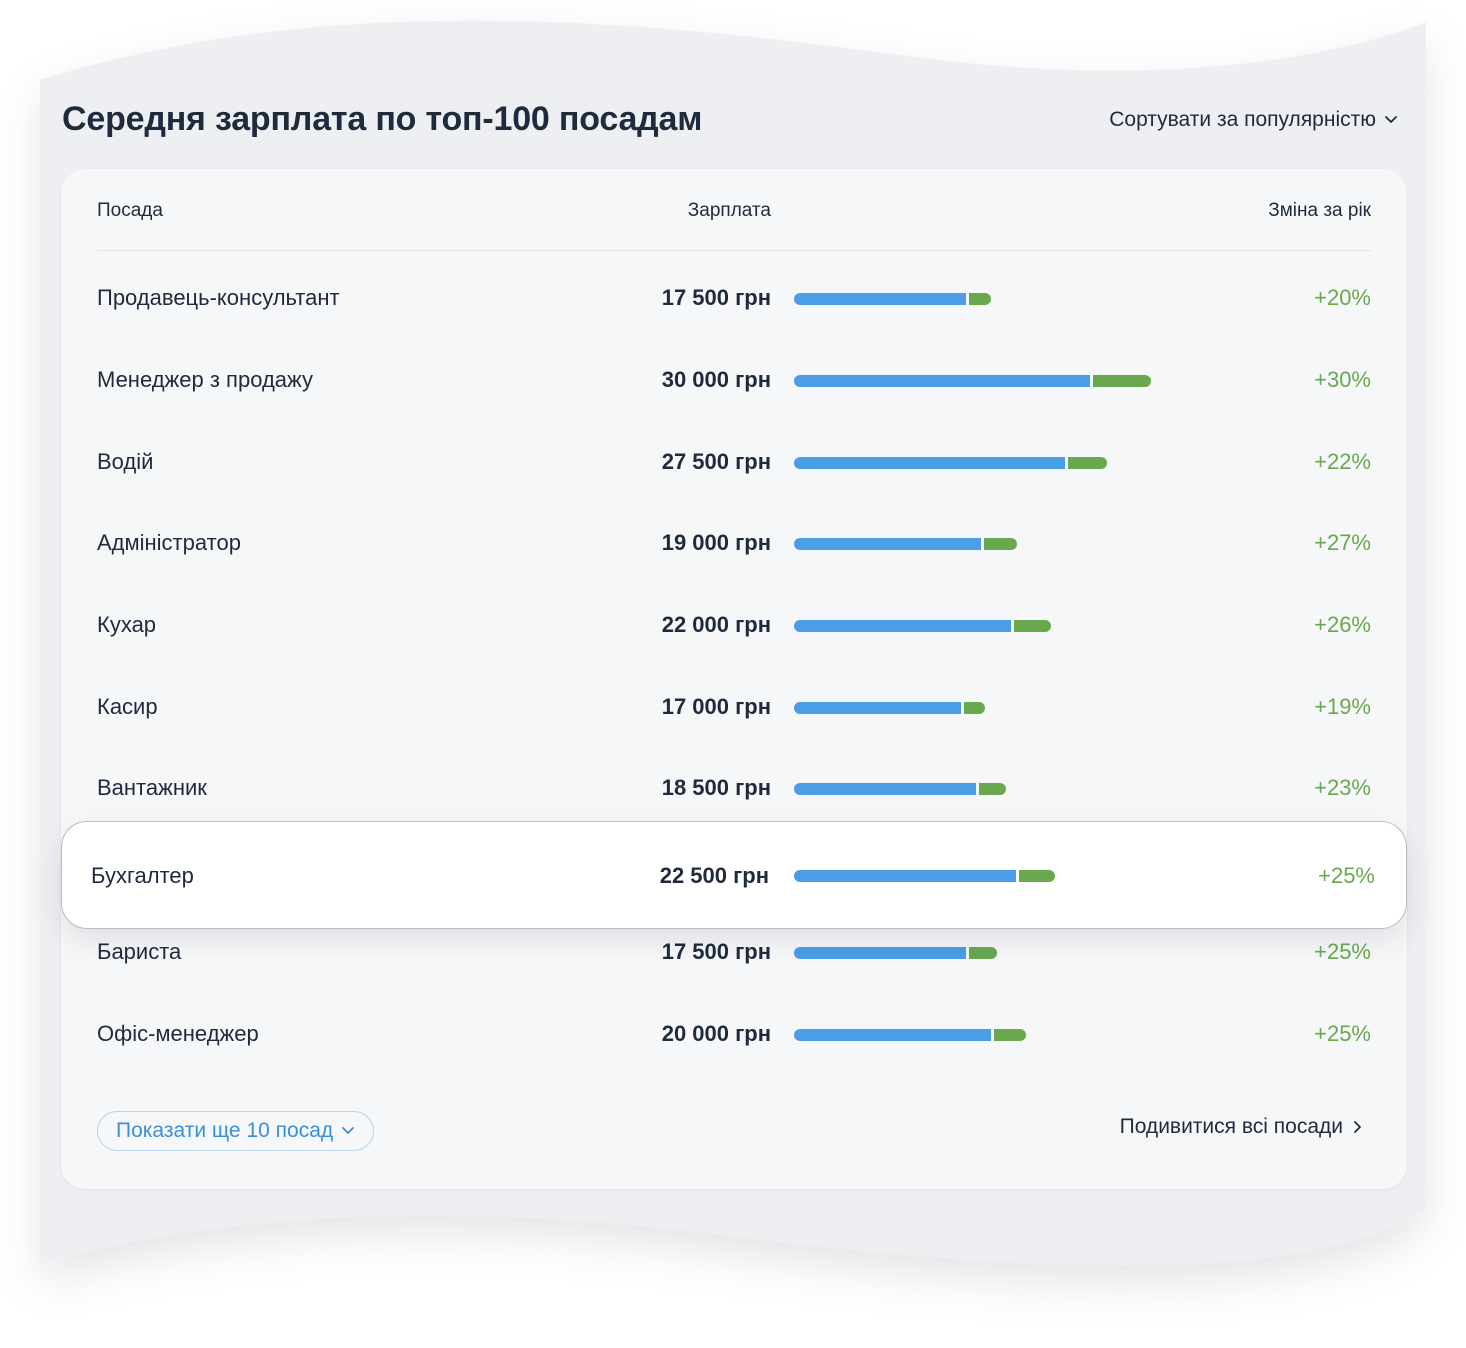 Image resolution: width=1466 pixels, height=1348 pixels. I want to click on position-name: Бариста, so click(139, 951).